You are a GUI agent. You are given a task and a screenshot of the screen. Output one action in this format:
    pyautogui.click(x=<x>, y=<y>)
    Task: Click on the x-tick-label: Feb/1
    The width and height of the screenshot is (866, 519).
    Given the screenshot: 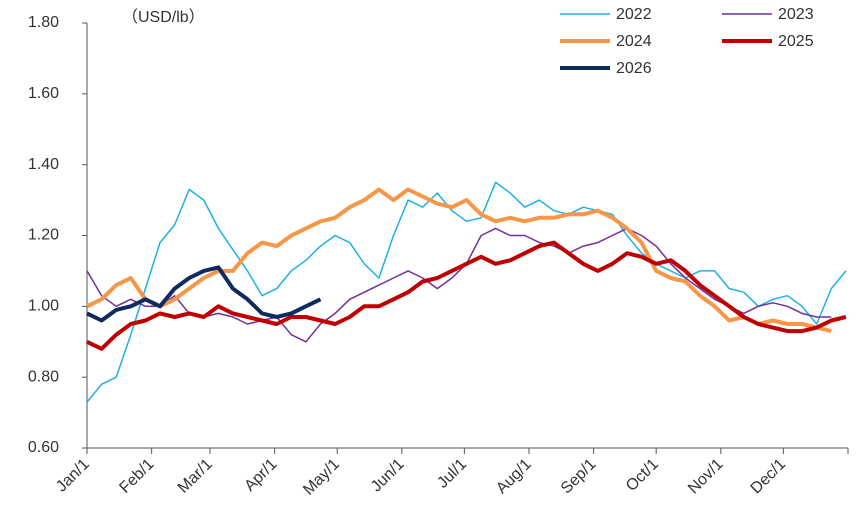 What is the action you would take?
    pyautogui.click(x=136, y=476)
    